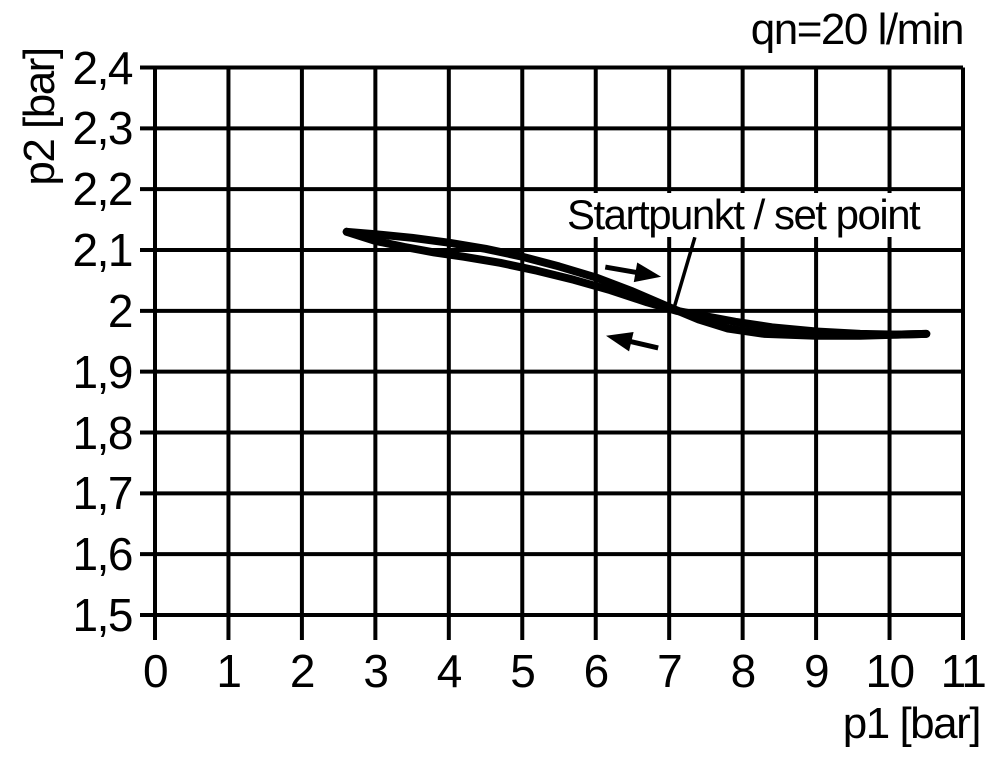 This screenshot has width=1000, height=764. I want to click on x-tick-label-3: 3, so click(376, 671).